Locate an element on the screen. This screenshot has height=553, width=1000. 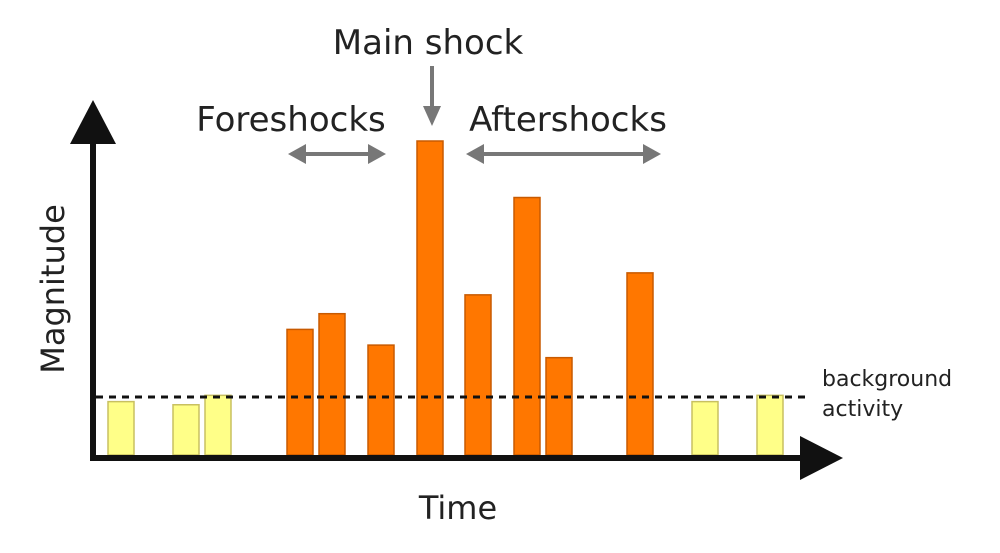
background-activity-label-line2: activity is located at coordinates (862, 409).